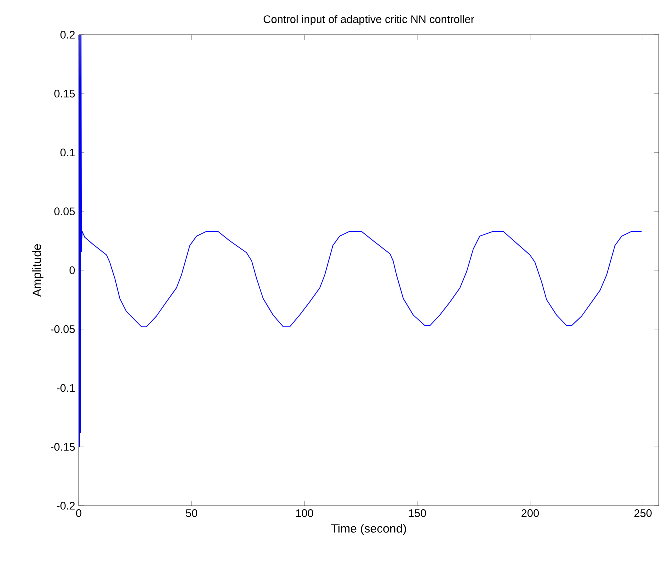 This screenshot has width=663, height=565. I want to click on y-tick-label: 0.2, so click(67, 35).